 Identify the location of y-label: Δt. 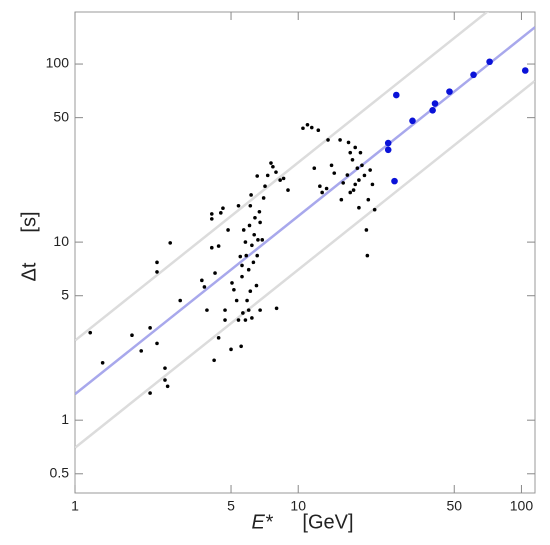
(29, 271).